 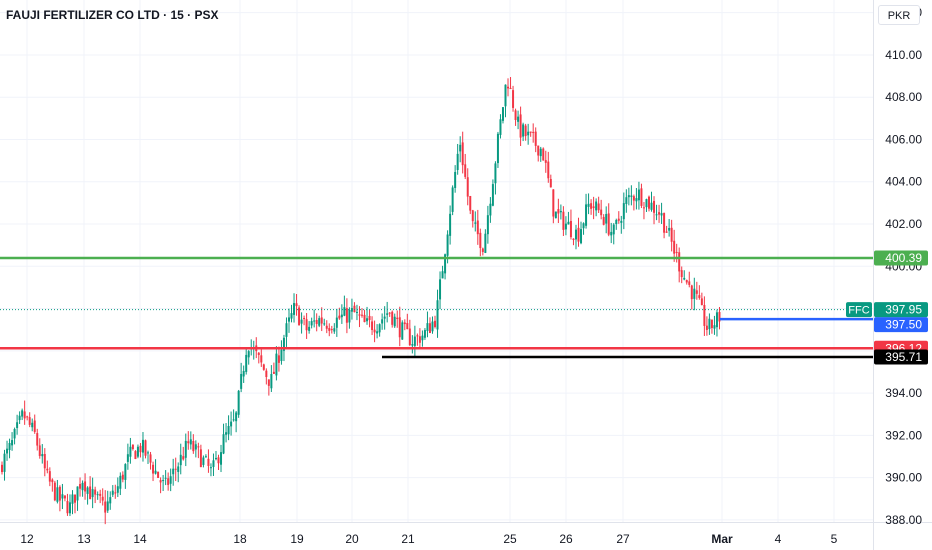 What do you see at coordinates (859, 310) in the screenshot?
I see `symbol-tag-bg` at bounding box center [859, 310].